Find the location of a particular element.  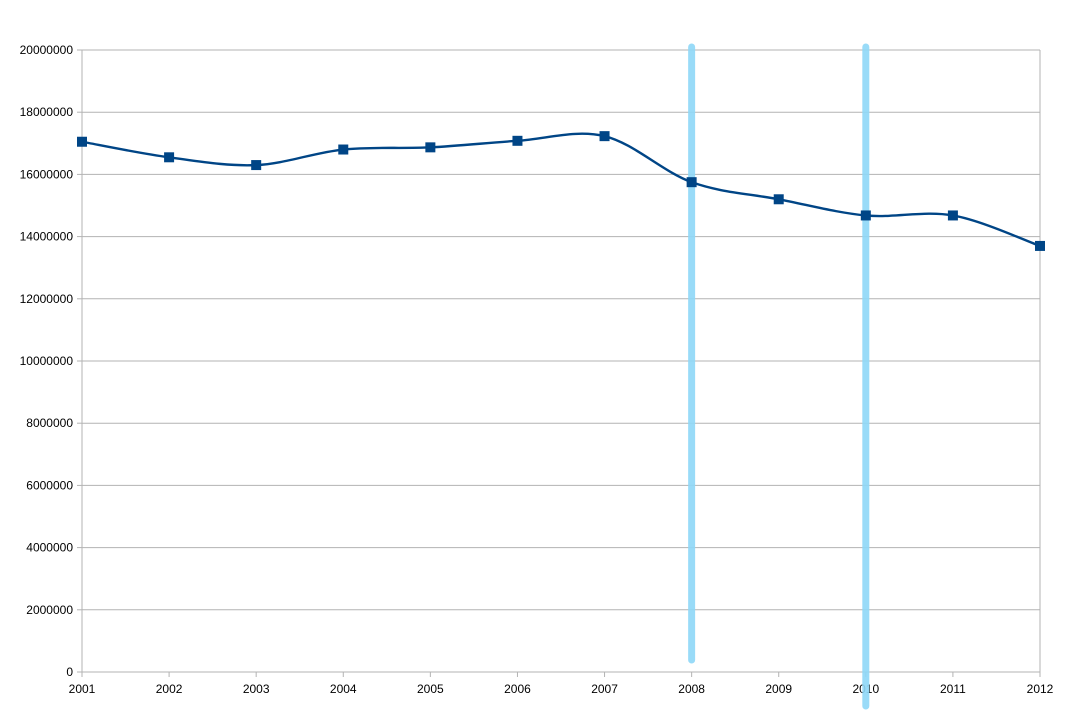

x-tick-label: 2007 is located at coordinates (604, 689).